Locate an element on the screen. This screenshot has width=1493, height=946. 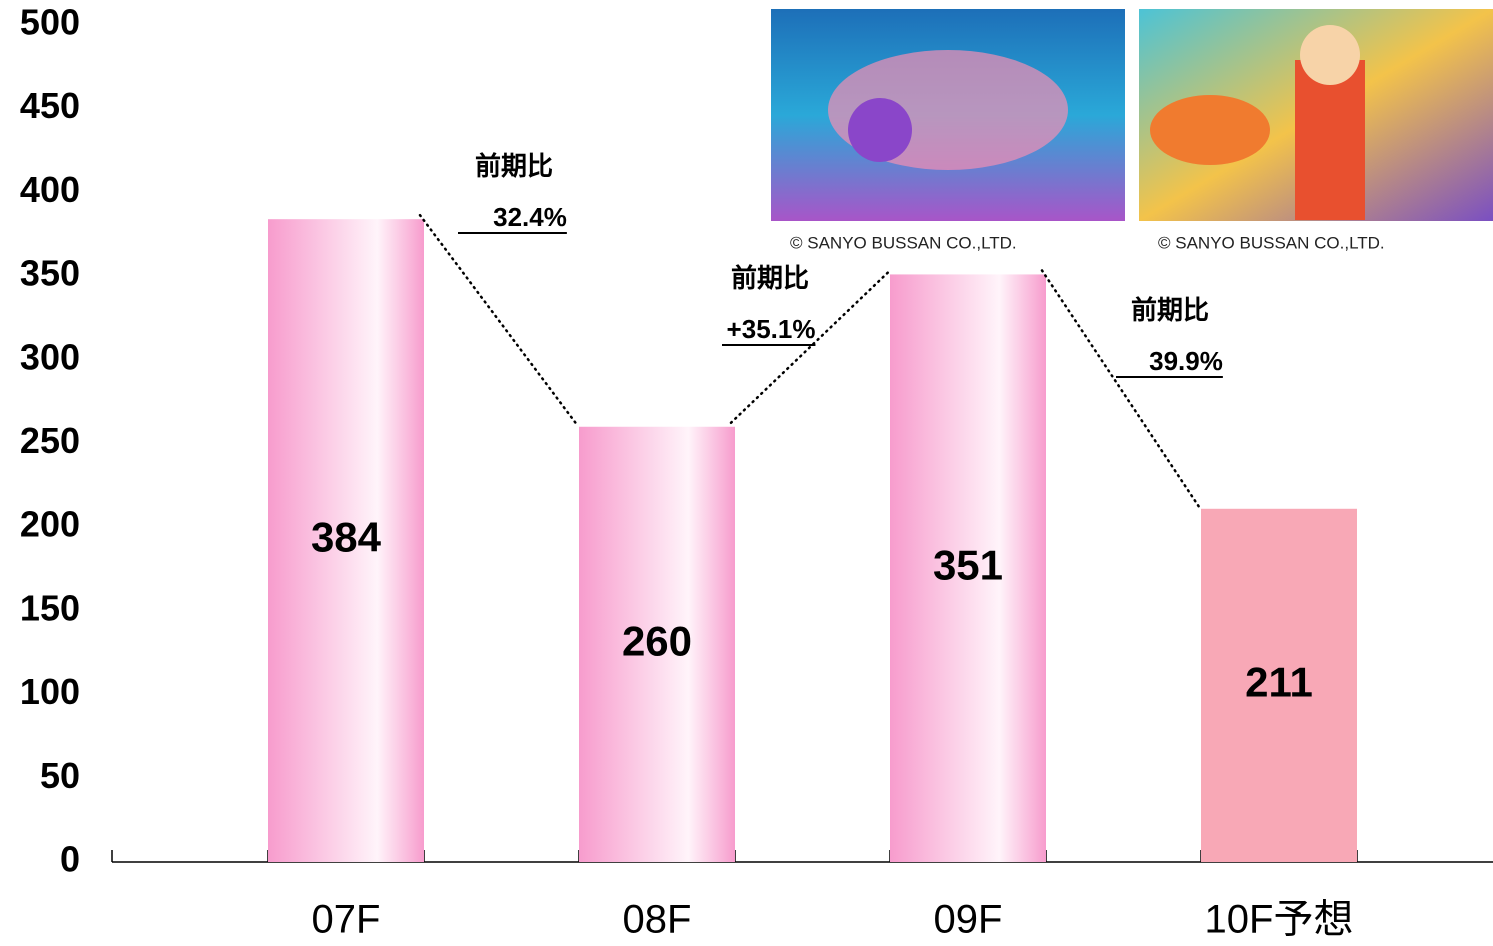
y-tick-label: 500 is located at coordinates (50, 22).